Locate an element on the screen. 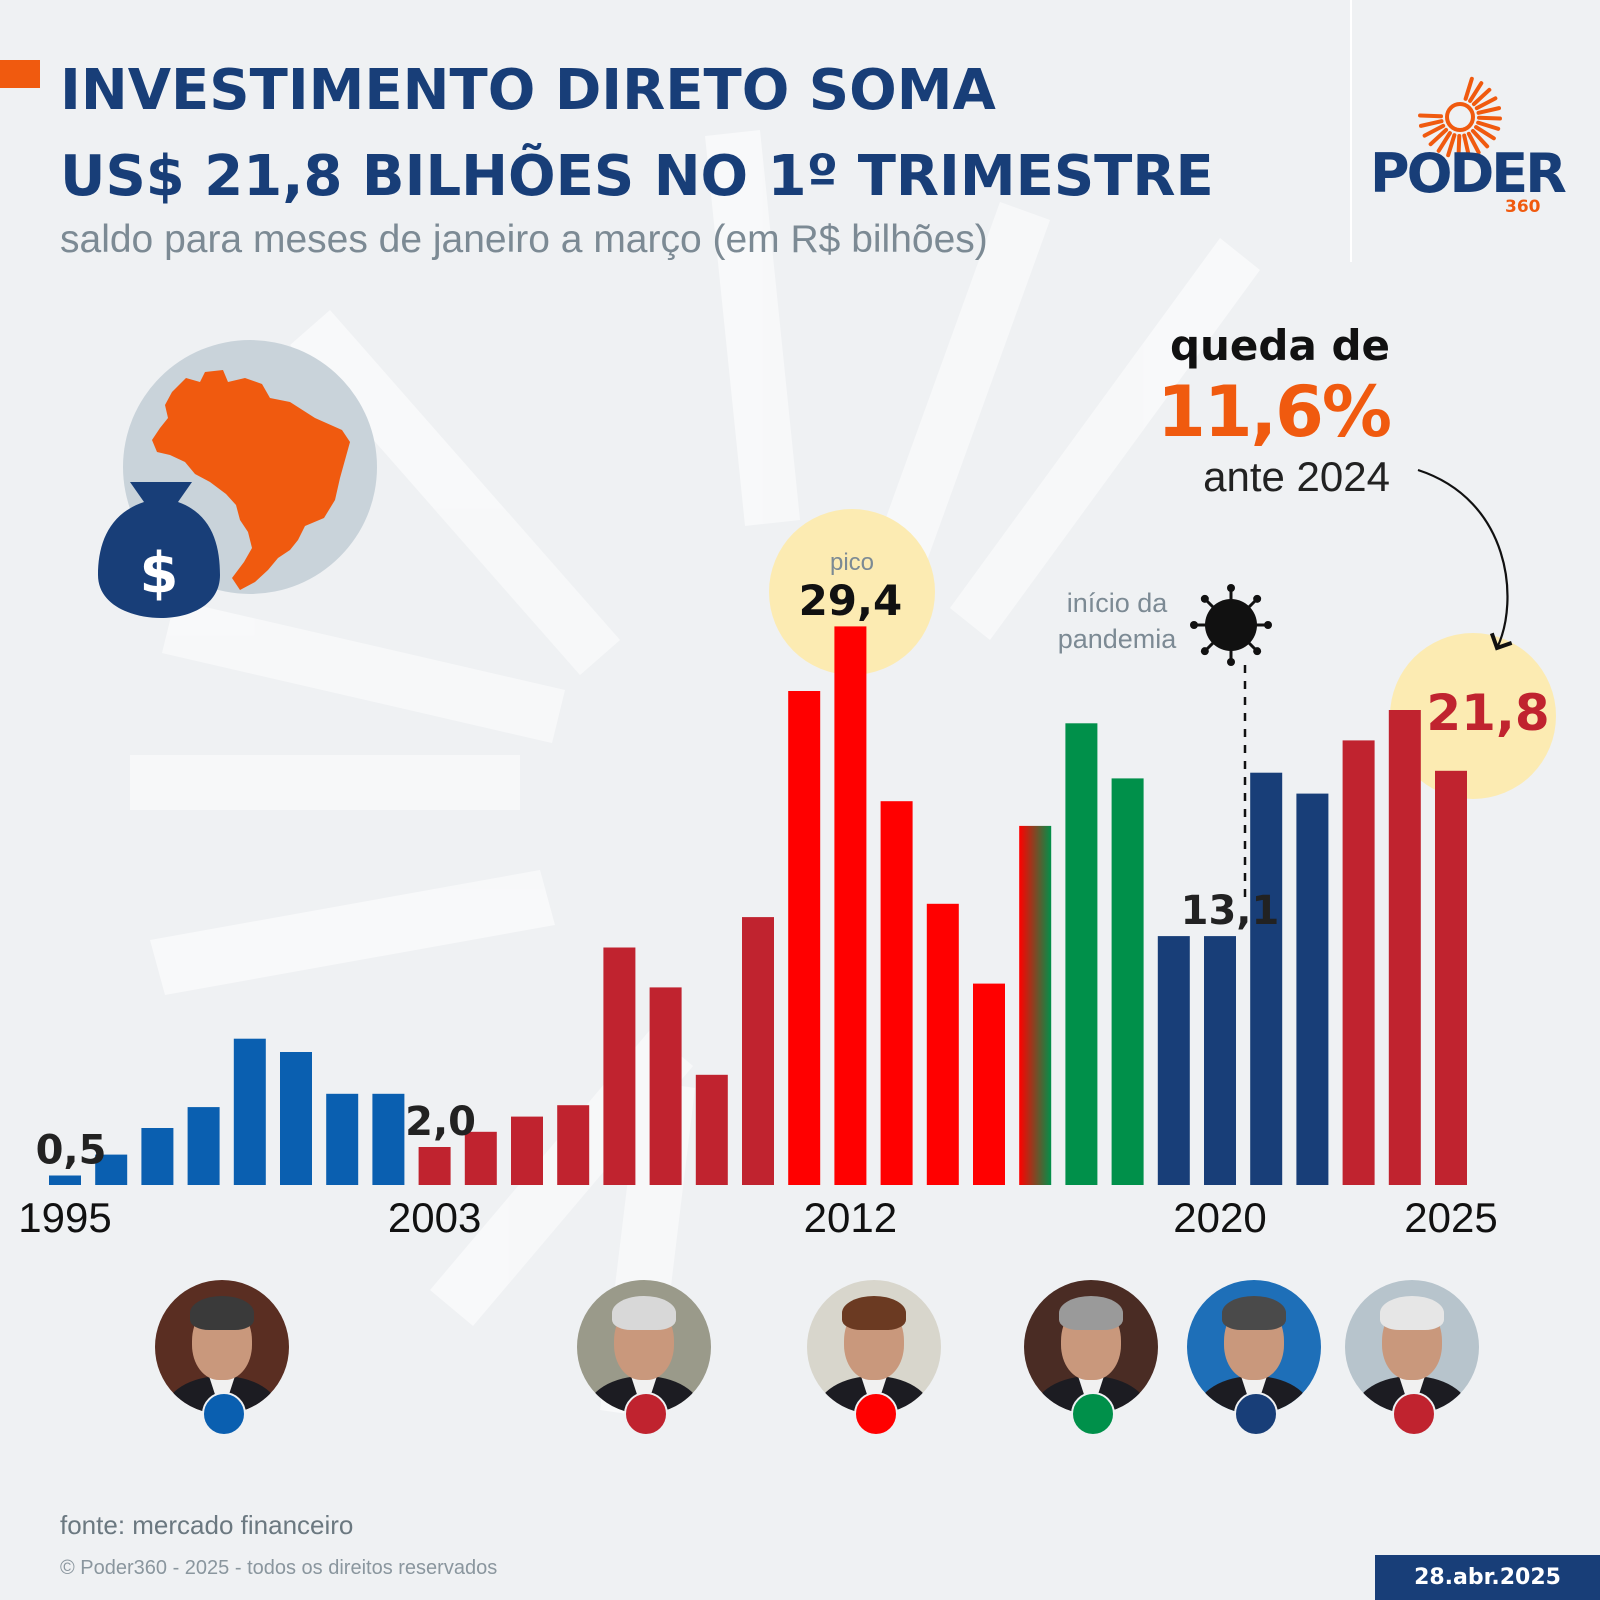 This screenshot has width=1600, height=1600. brazil-map-icon is located at coordinates (251, 480).